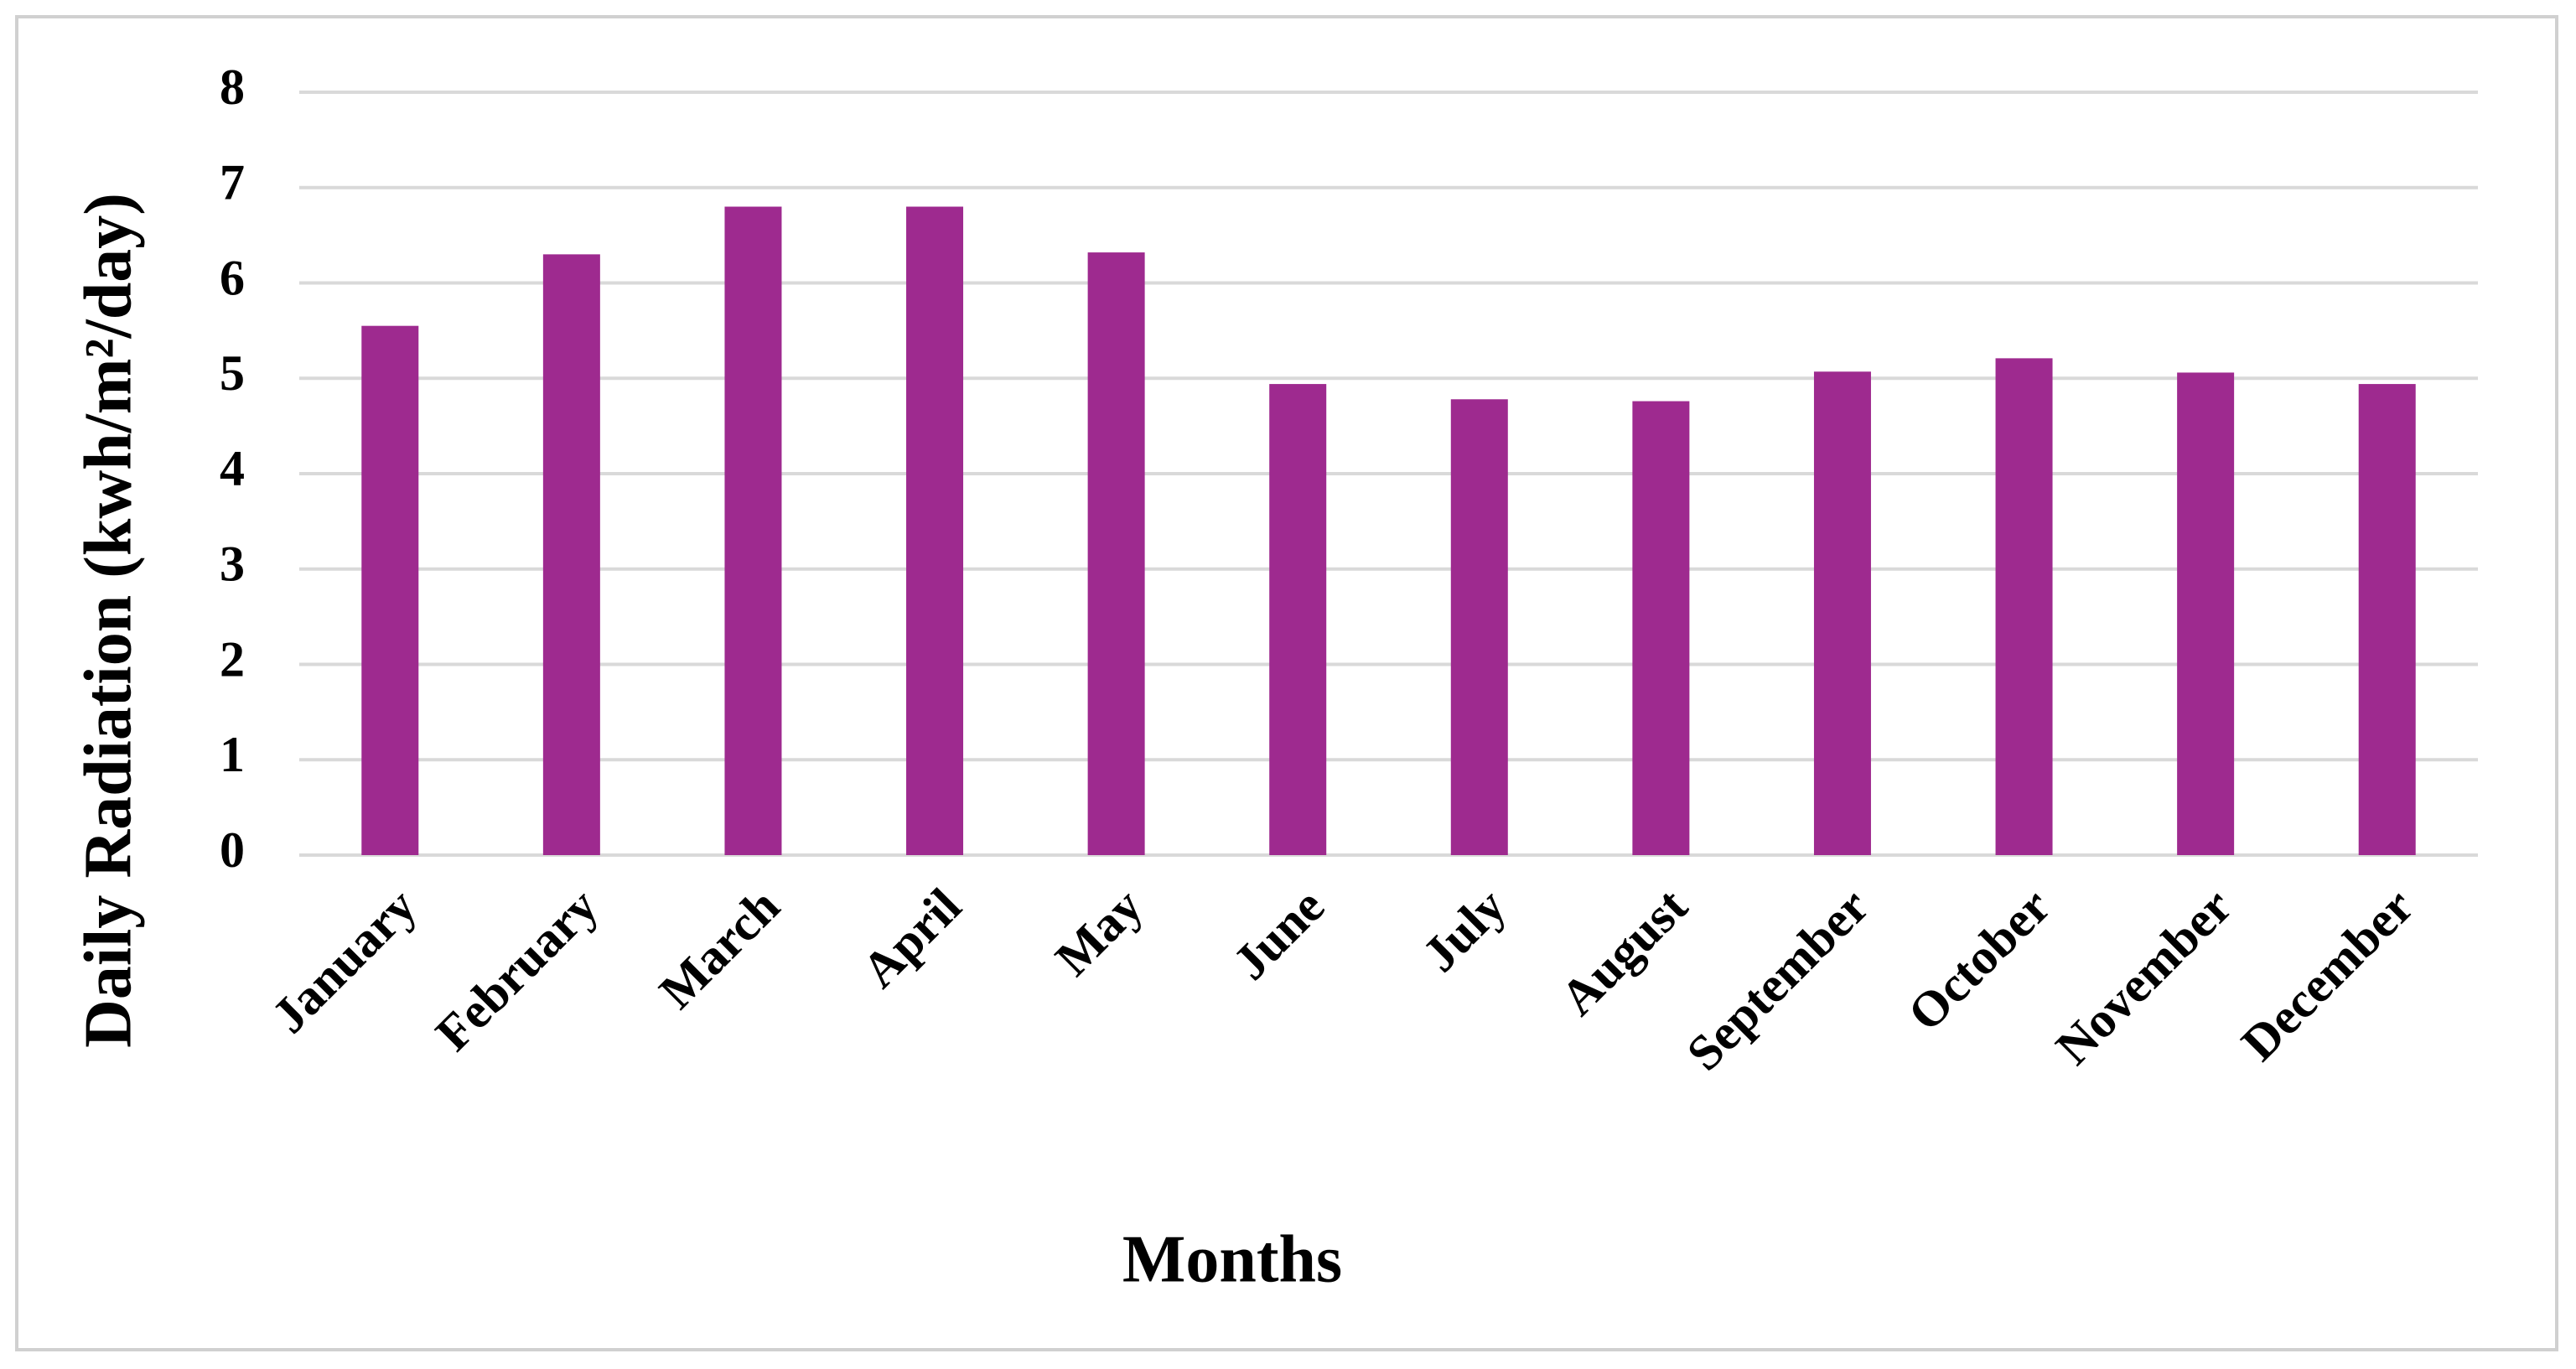 The height and width of the screenshot is (1369, 2576). I want to click on y-tick-label: 8, so click(232, 87).